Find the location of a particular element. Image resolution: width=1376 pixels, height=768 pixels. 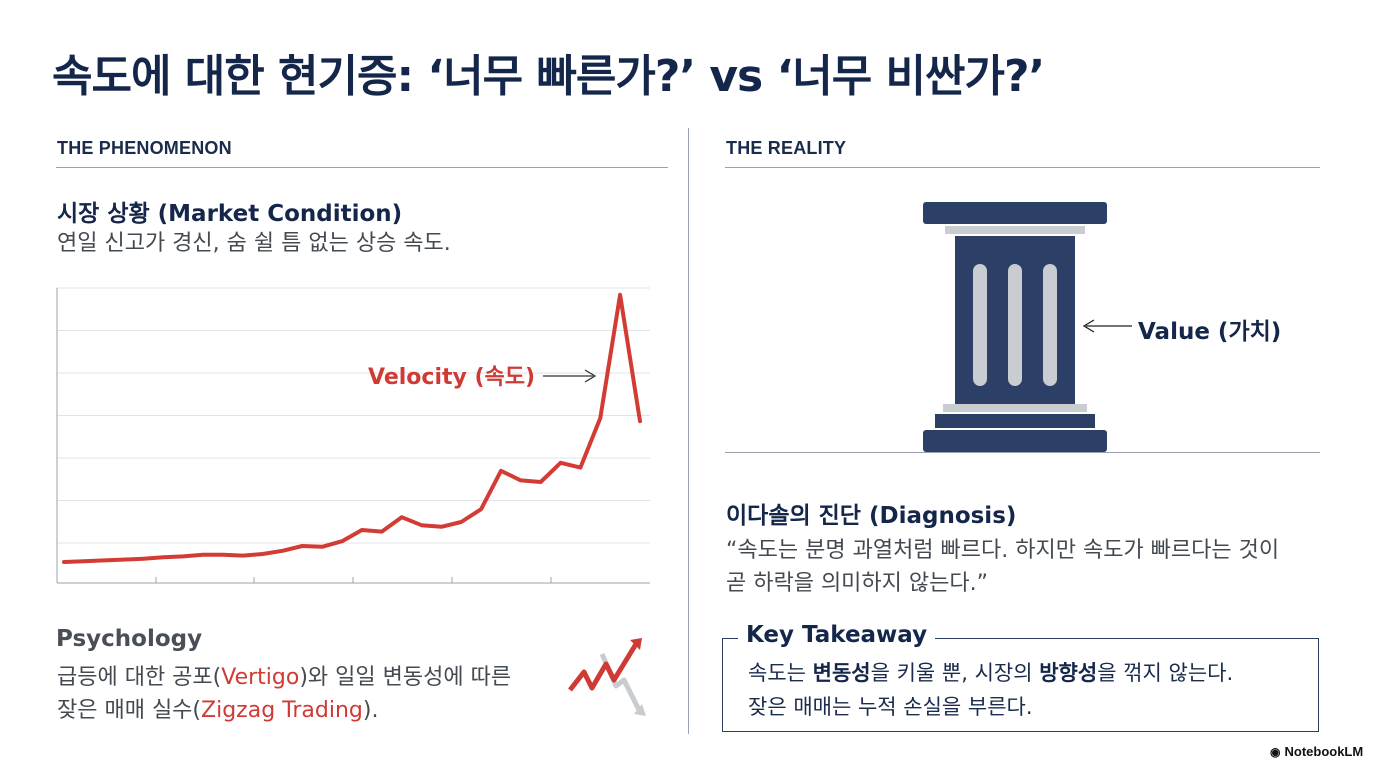

section-rule-right is located at coordinates (1022, 167).